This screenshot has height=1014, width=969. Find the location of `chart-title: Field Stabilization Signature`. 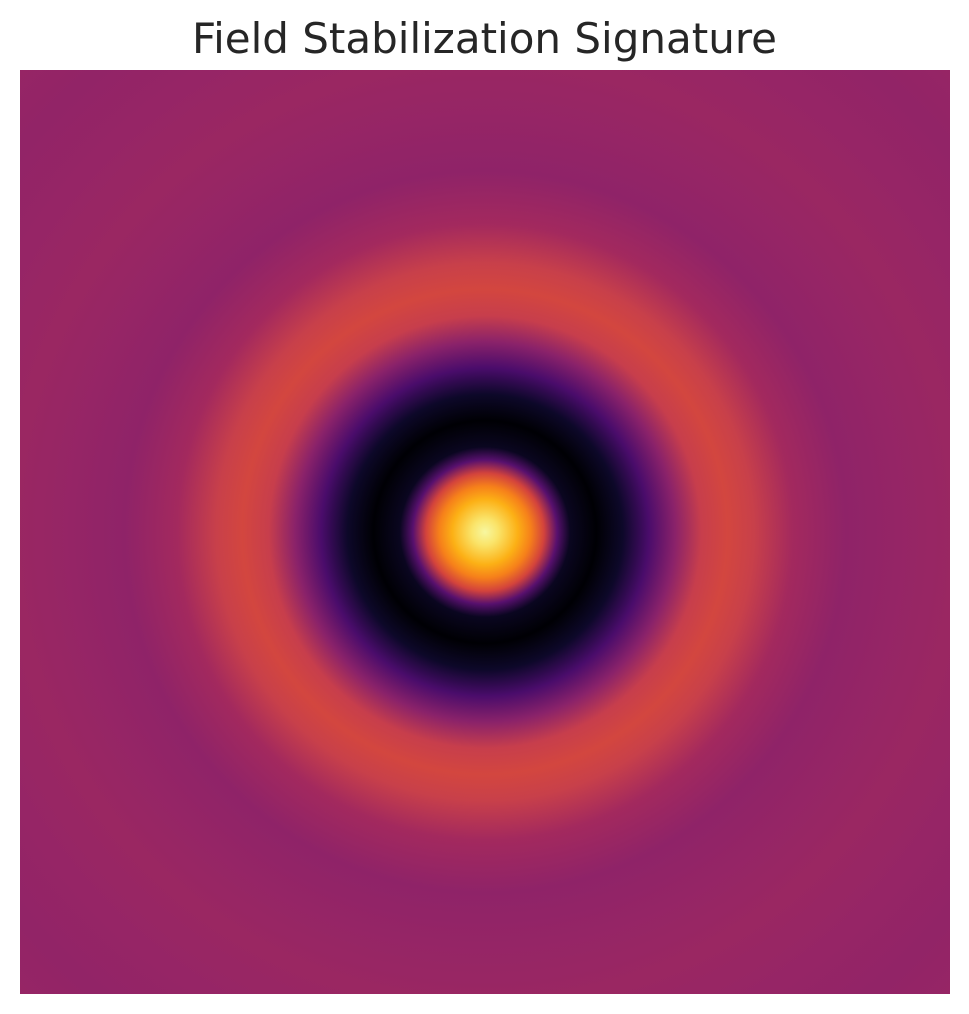

chart-title: Field Stabilization Signature is located at coordinates (484, 38).